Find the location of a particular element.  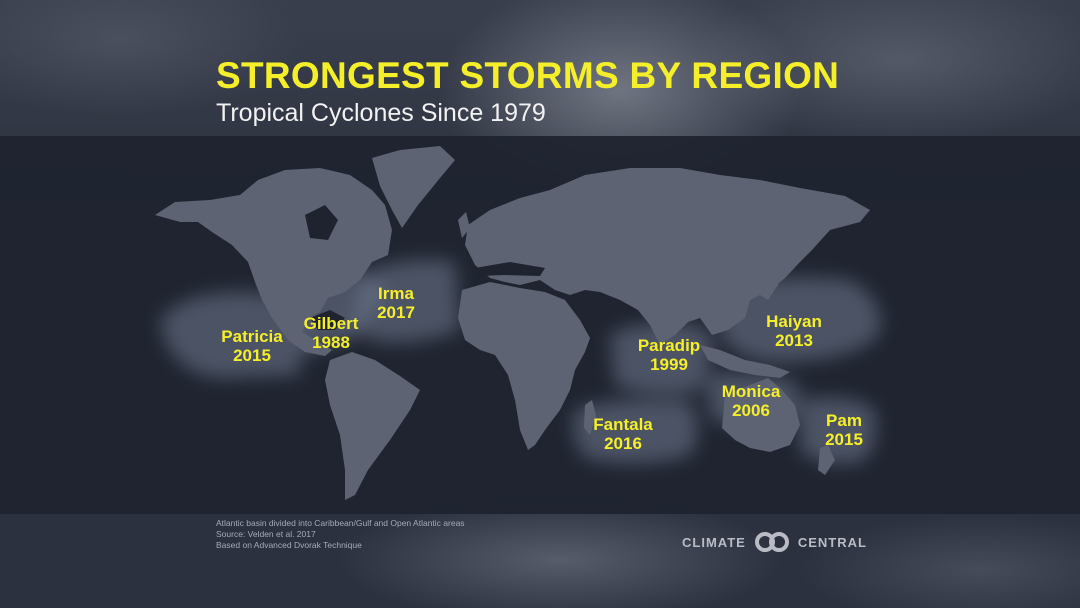

storm-name: Fantala is located at coordinates (623, 424).